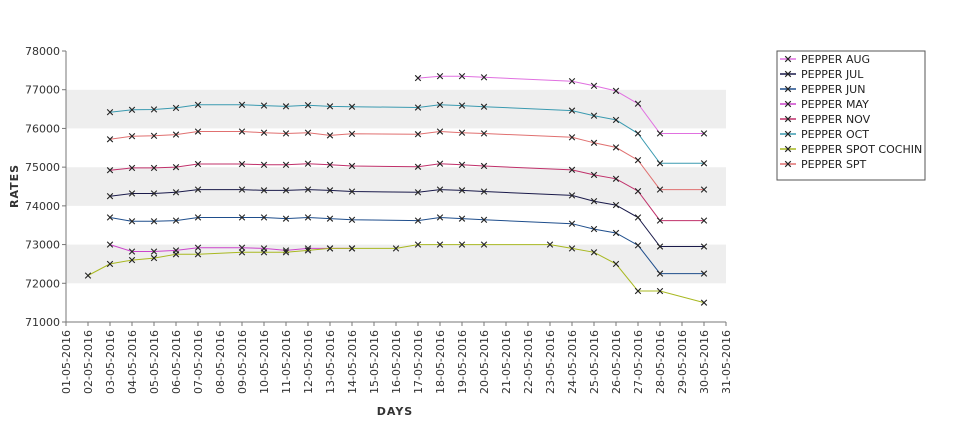 This screenshot has width=975, height=429. Describe the element at coordinates (825, 59) in the screenshot. I see `legend-item: PEPPER AUG` at that location.